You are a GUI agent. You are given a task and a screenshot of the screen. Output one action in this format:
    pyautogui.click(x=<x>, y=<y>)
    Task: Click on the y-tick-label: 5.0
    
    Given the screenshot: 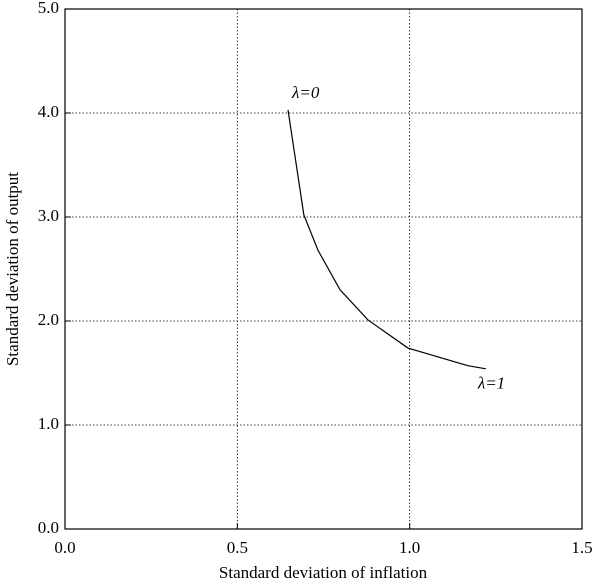 What is the action you would take?
    pyautogui.click(x=48, y=8)
    